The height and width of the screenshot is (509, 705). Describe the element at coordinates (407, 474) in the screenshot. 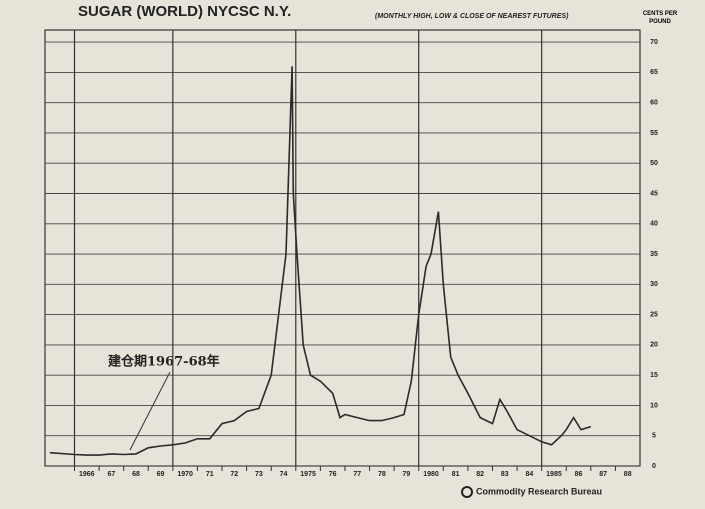

I see `x-tick-label: 79` at that location.